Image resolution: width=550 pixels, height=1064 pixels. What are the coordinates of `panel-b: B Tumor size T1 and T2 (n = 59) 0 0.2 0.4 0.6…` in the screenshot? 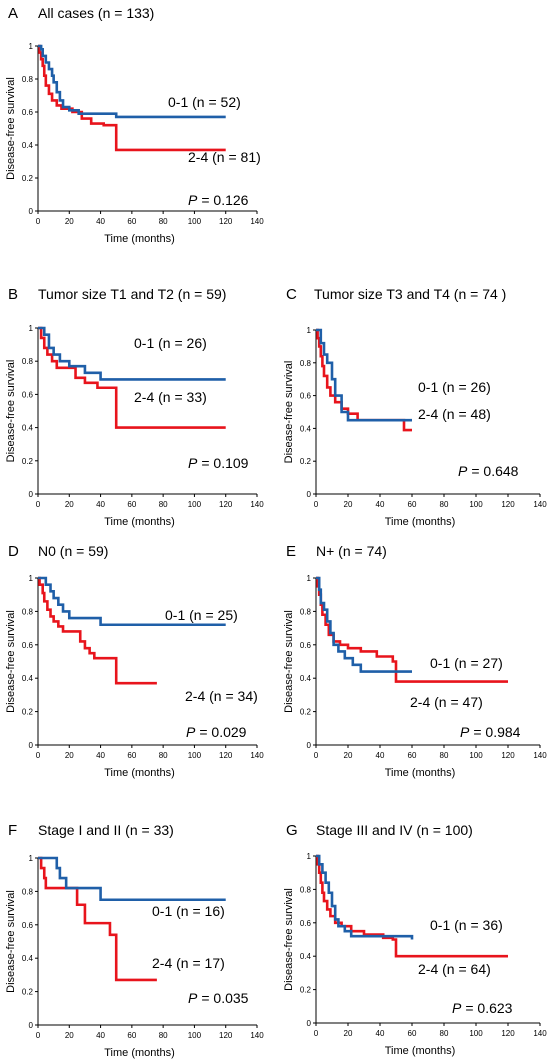 It's located at (134, 407).